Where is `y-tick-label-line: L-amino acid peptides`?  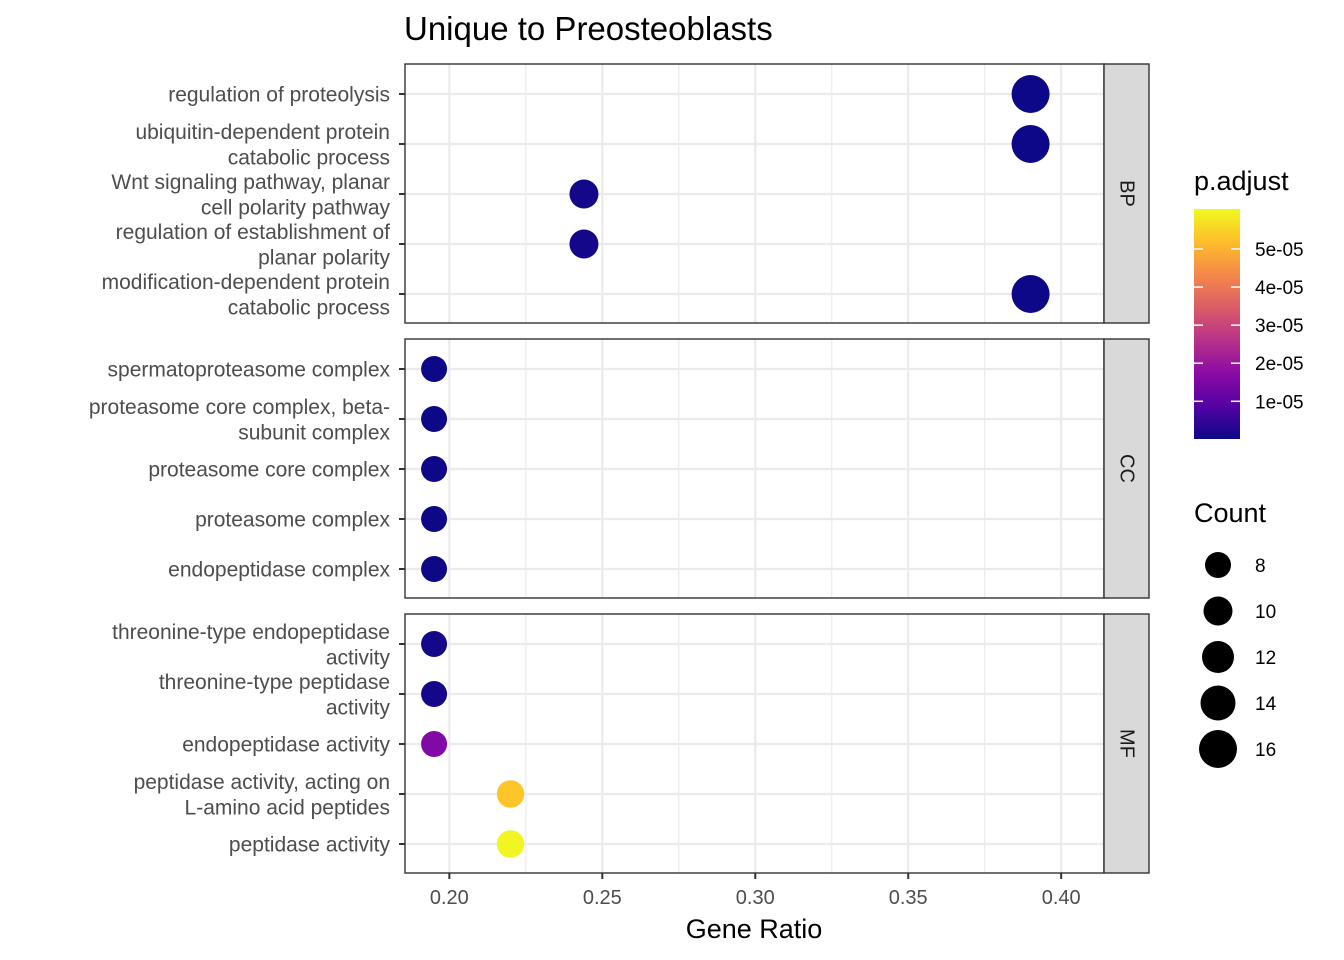
y-tick-label-line: L-amino acid peptides is located at coordinates (287, 807).